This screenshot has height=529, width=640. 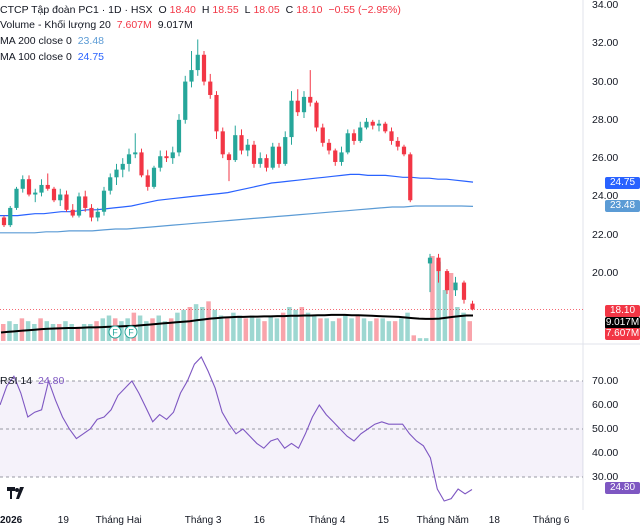 What do you see at coordinates (53, 41) in the screenshot?
I see `ma200-legend: MA 200 close 0 23.48` at bounding box center [53, 41].